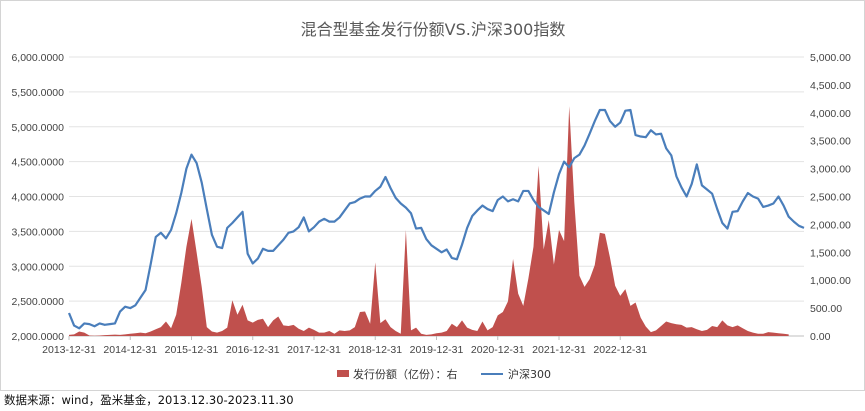 This screenshot has height=411, width=865. What do you see at coordinates (37, 163) in the screenshot?
I see `left-axis-tick-label: 4,500.0000` at bounding box center [37, 163].